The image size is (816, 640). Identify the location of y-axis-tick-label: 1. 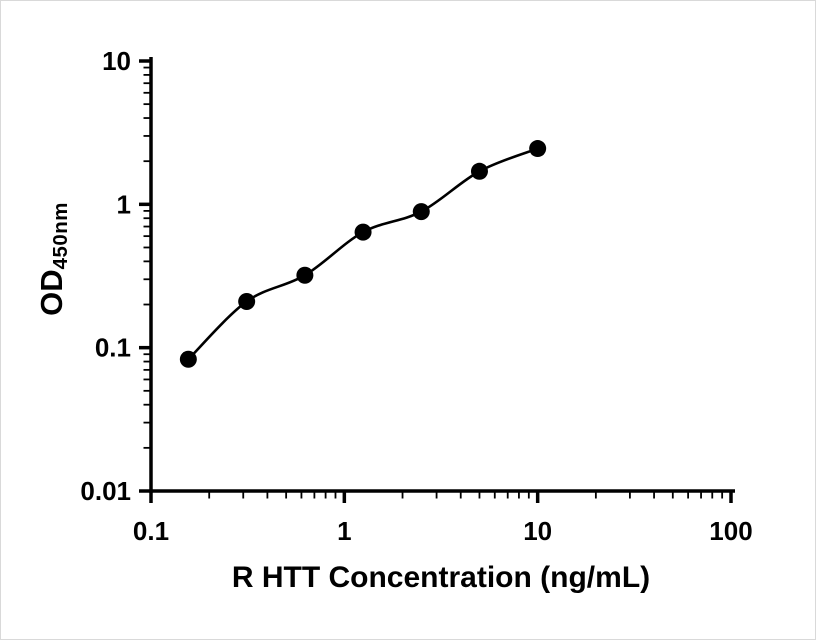
(124, 204).